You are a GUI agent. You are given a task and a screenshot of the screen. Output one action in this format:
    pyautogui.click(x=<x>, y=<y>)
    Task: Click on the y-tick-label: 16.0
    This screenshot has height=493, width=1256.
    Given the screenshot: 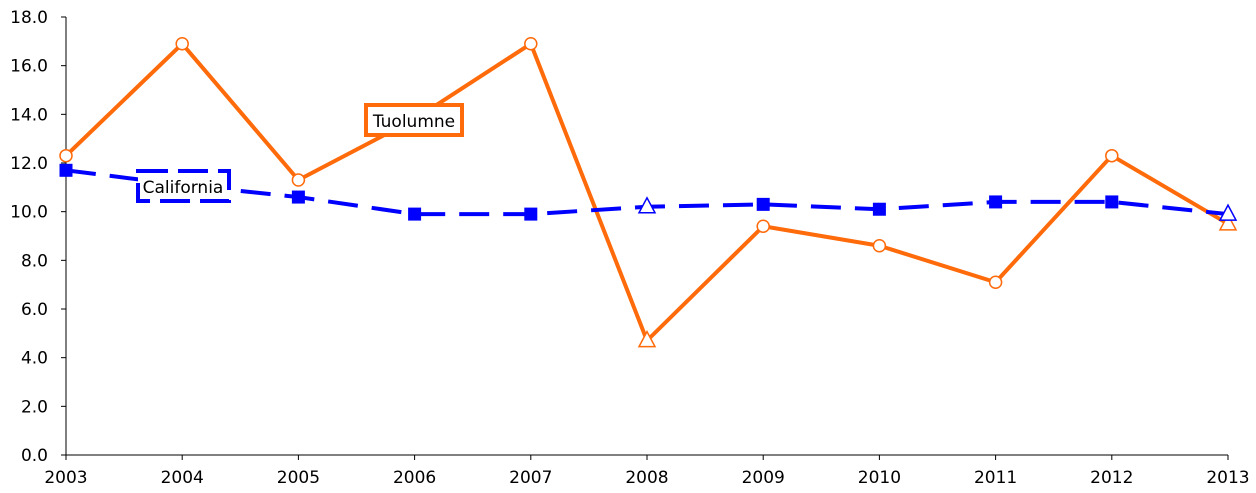 What is the action you would take?
    pyautogui.click(x=29, y=67)
    